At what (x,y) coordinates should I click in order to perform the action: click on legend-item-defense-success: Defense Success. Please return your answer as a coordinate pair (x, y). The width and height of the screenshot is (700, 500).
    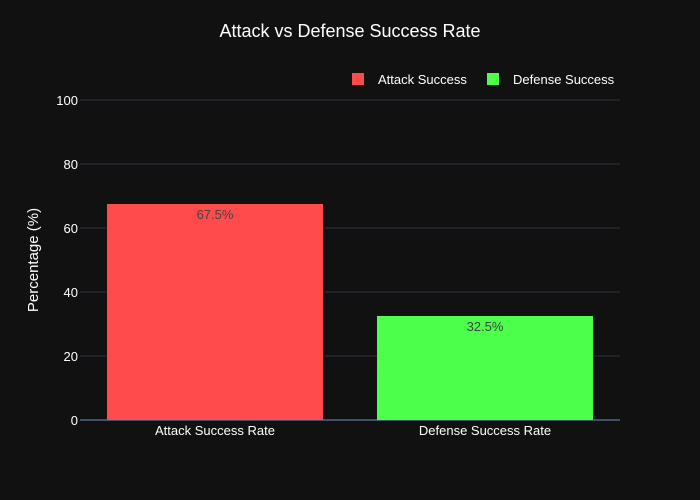
    Looking at the image, I should click on (551, 79).